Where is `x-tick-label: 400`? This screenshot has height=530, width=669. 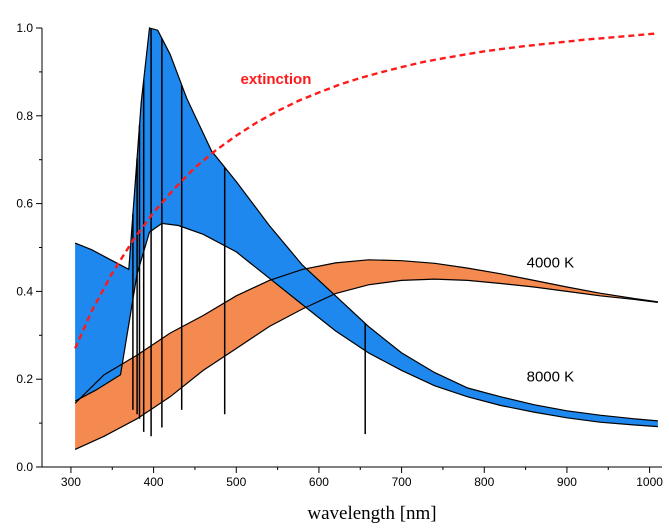 x-tick-label: 400 is located at coordinates (154, 482).